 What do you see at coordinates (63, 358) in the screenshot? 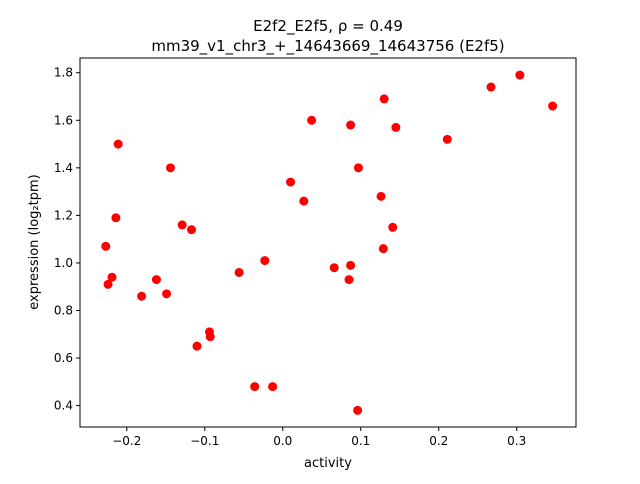
I see `y-tick-label: 0.6` at bounding box center [63, 358].